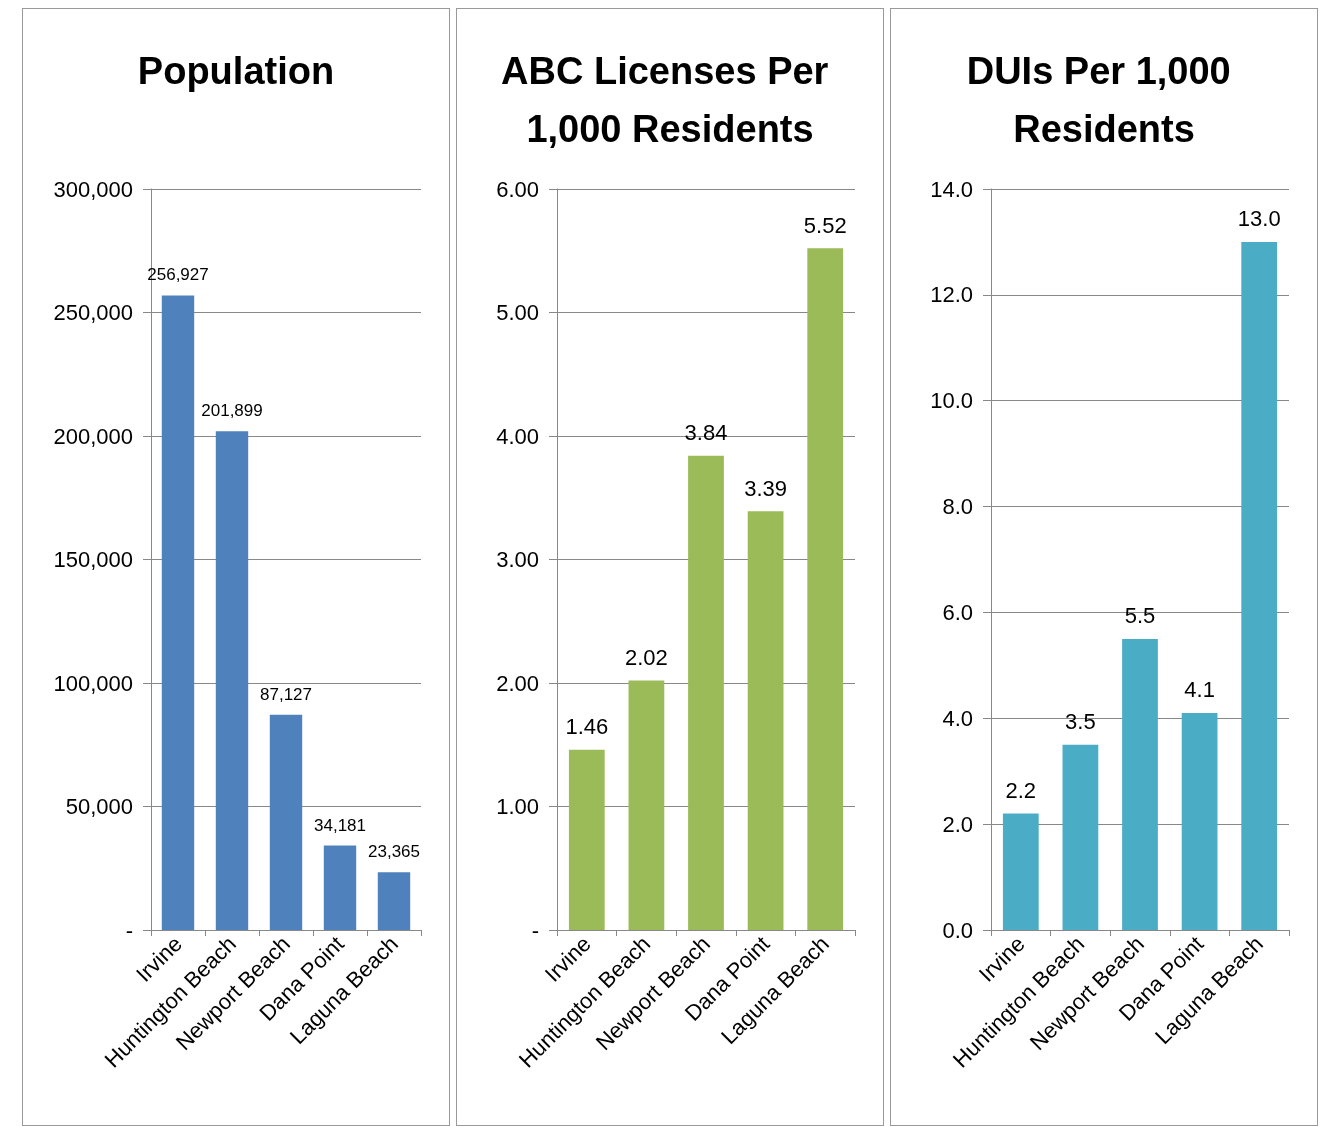 Image resolution: width=1331 pixels, height=1127 pixels. I want to click on y-tick-label: 12.0, so click(951, 295).